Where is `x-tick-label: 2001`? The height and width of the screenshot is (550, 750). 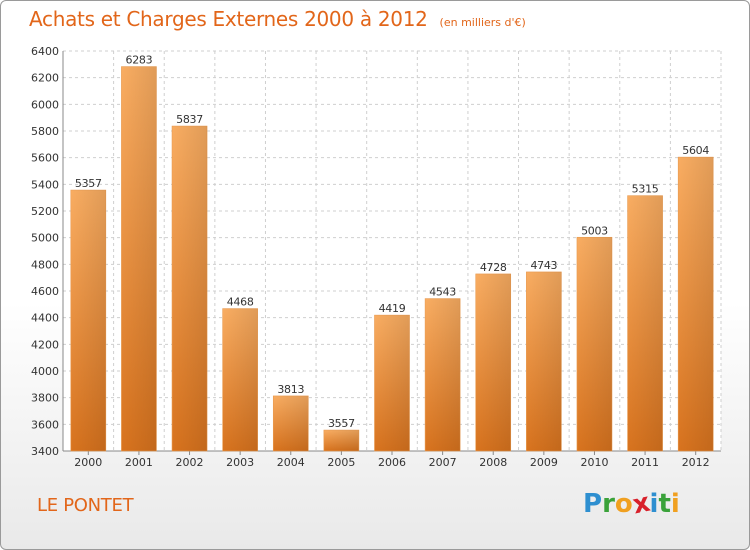
x-tick-label: 2001 is located at coordinates (139, 462).